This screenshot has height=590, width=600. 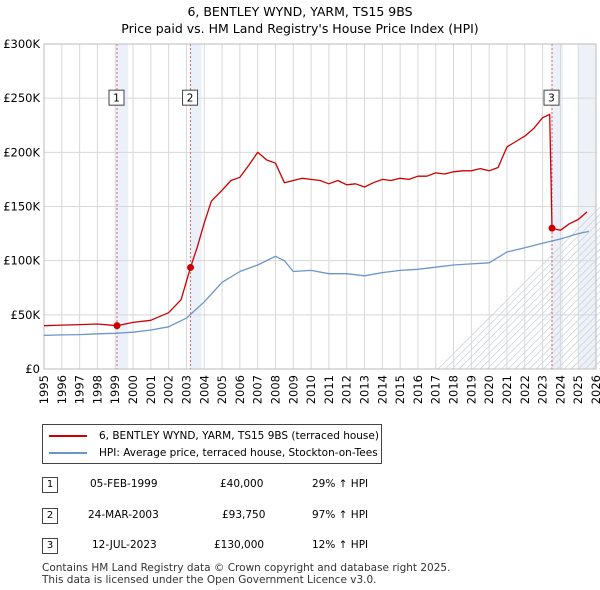 What do you see at coordinates (21, 261) in the screenshot?
I see `y-tick-label: £100K` at bounding box center [21, 261].